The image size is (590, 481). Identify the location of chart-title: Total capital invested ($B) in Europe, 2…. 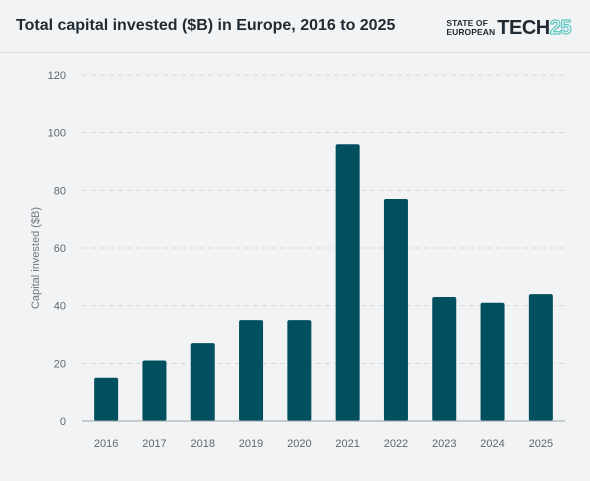
(206, 25).